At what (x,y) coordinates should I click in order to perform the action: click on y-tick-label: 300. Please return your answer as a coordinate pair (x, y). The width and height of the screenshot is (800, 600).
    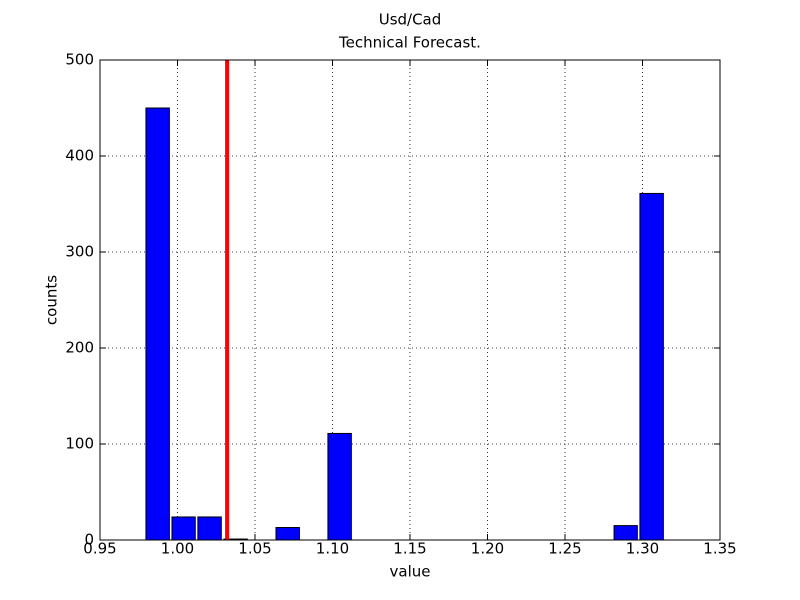
    Looking at the image, I should click on (79, 252).